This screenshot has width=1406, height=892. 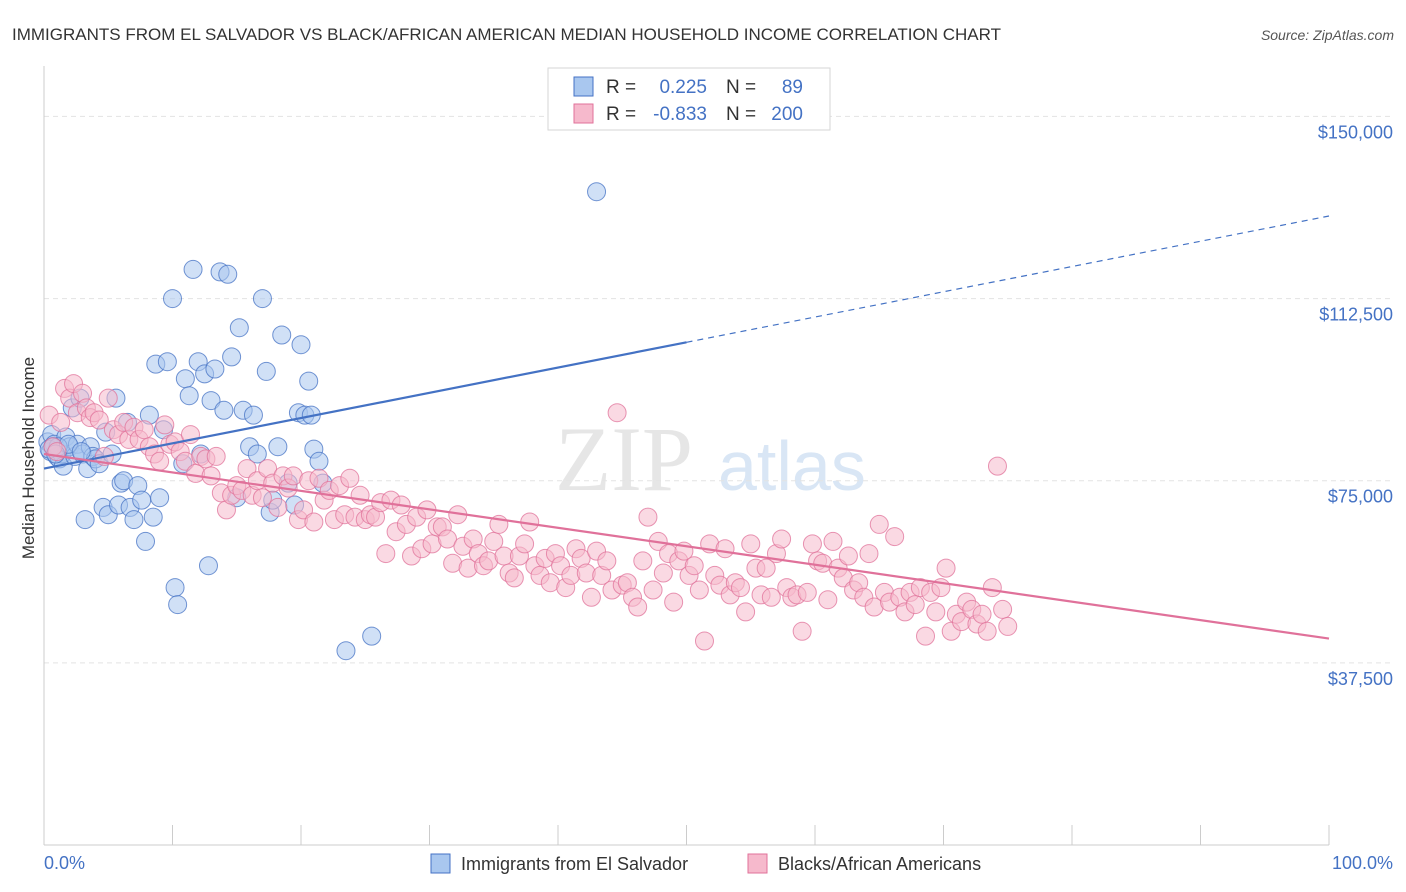 I want to click on stats-legend-swatch-pink, so click(x=583, y=113).